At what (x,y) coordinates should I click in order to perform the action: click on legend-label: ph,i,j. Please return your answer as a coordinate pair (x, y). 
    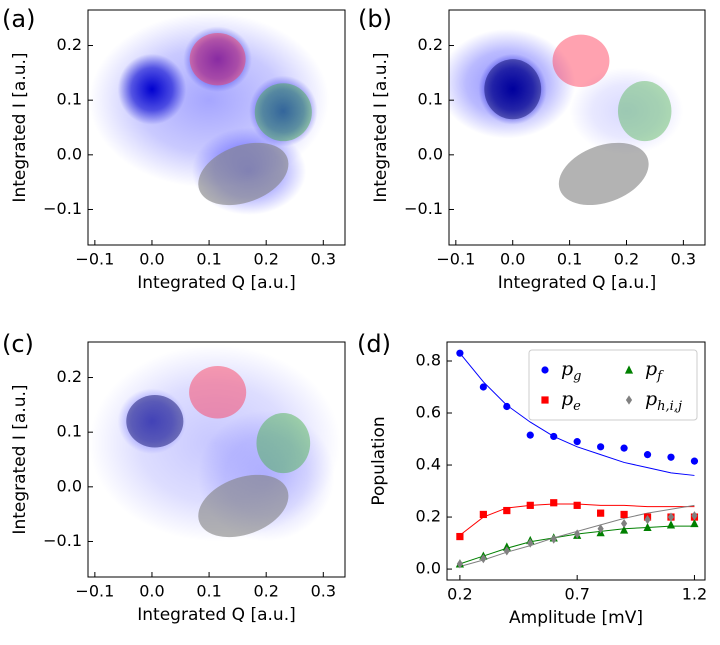
    Looking at the image, I should click on (663, 401).